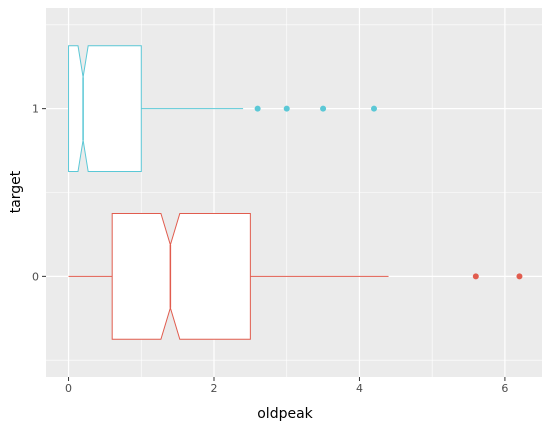 The height and width of the screenshot is (430, 551). What do you see at coordinates (214, 388) in the screenshot?
I see `x-tick-label: 2` at bounding box center [214, 388].